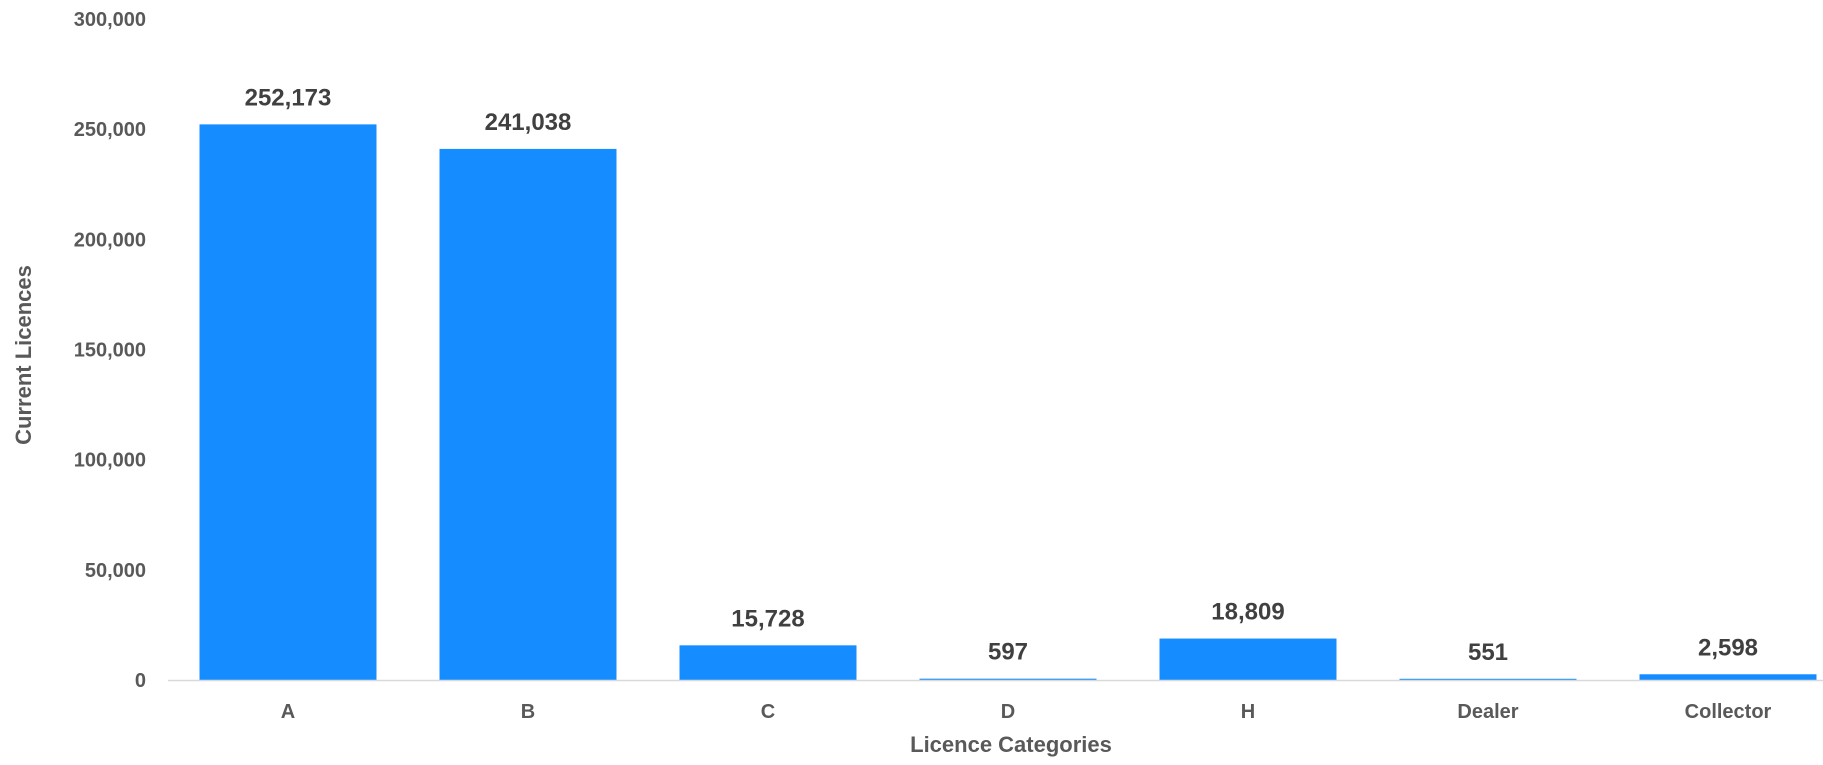 Image resolution: width=1823 pixels, height=765 pixels. What do you see at coordinates (1728, 712) in the screenshot?
I see `x-tick-label: Collector` at bounding box center [1728, 712].